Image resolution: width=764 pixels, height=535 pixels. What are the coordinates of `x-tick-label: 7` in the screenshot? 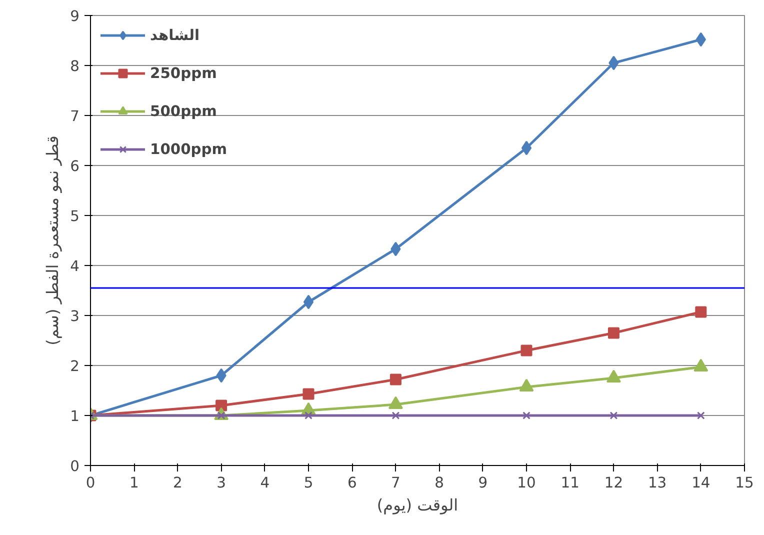 It's located at (395, 483).